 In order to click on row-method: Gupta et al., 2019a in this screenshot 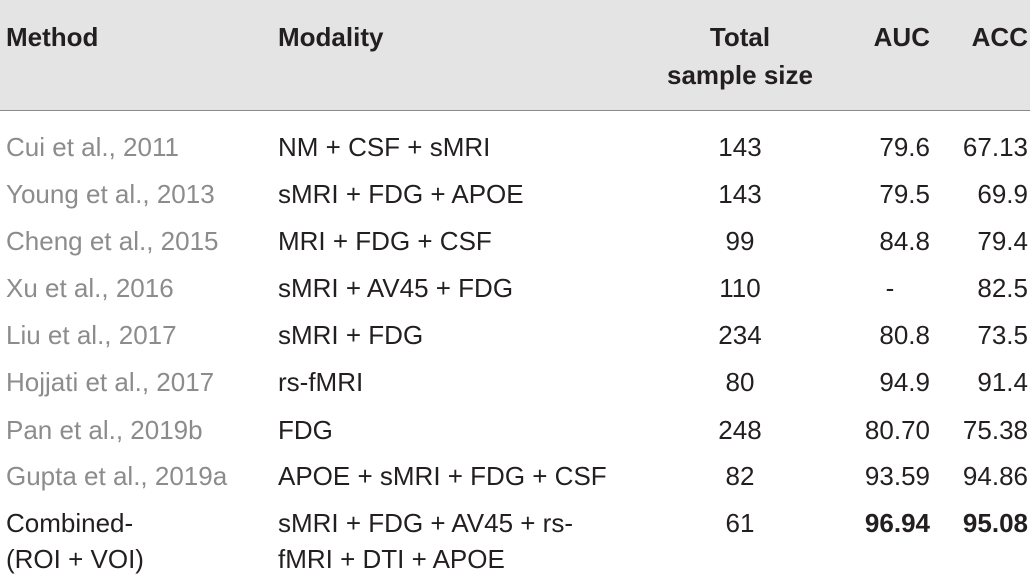, I will do `click(117, 476)`.